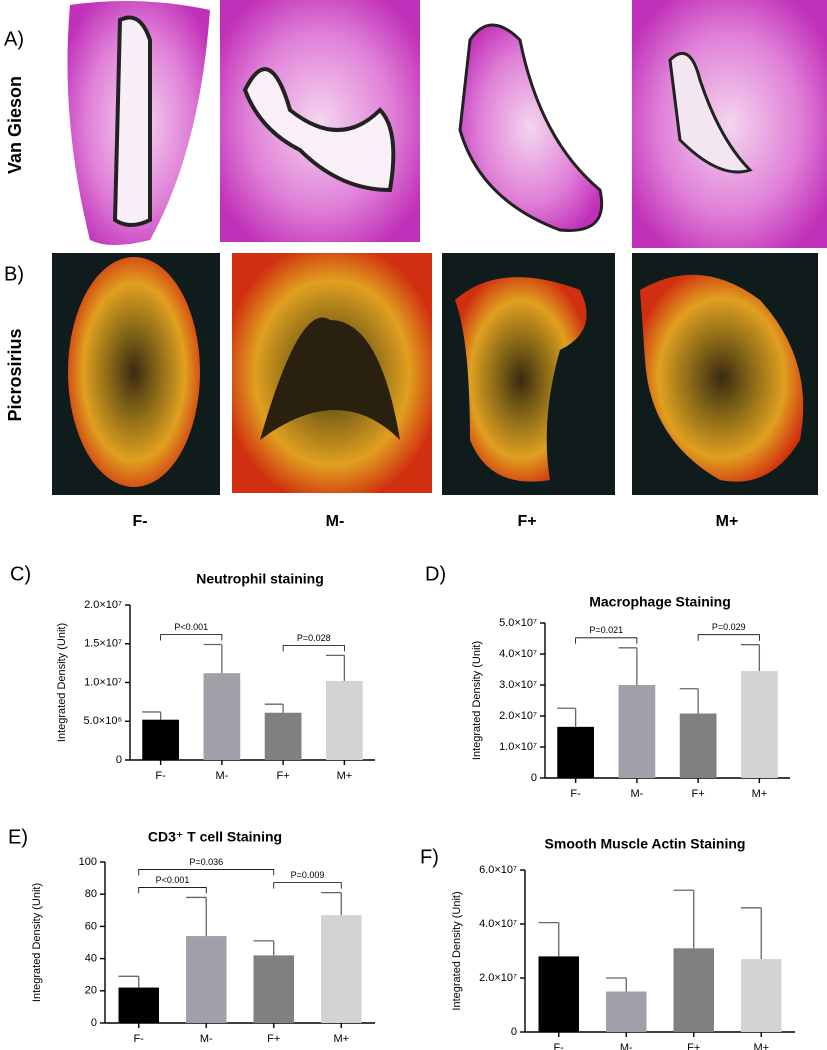 Image resolution: width=827 pixels, height=1050 pixels. What do you see at coordinates (606, 630) in the screenshot?
I see `significance-label: P=0.021` at bounding box center [606, 630].